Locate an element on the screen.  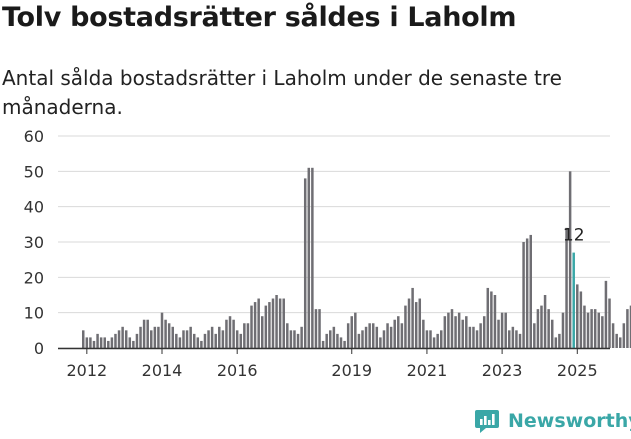
x-tick-label: 2016 is located at coordinates (237, 370).